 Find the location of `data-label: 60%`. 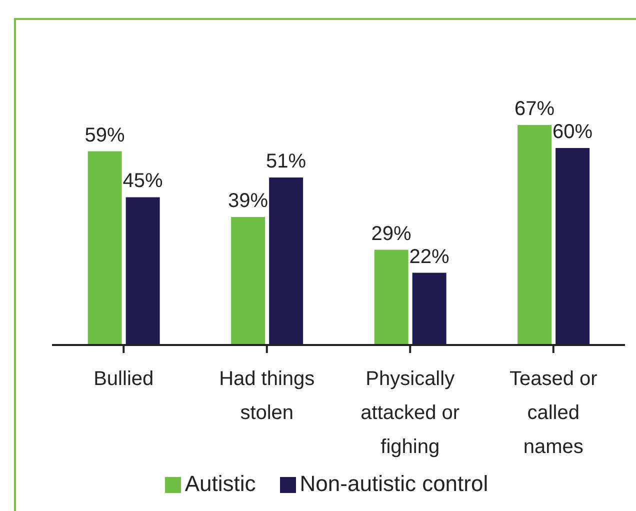

data-label: 60% is located at coordinates (572, 131).